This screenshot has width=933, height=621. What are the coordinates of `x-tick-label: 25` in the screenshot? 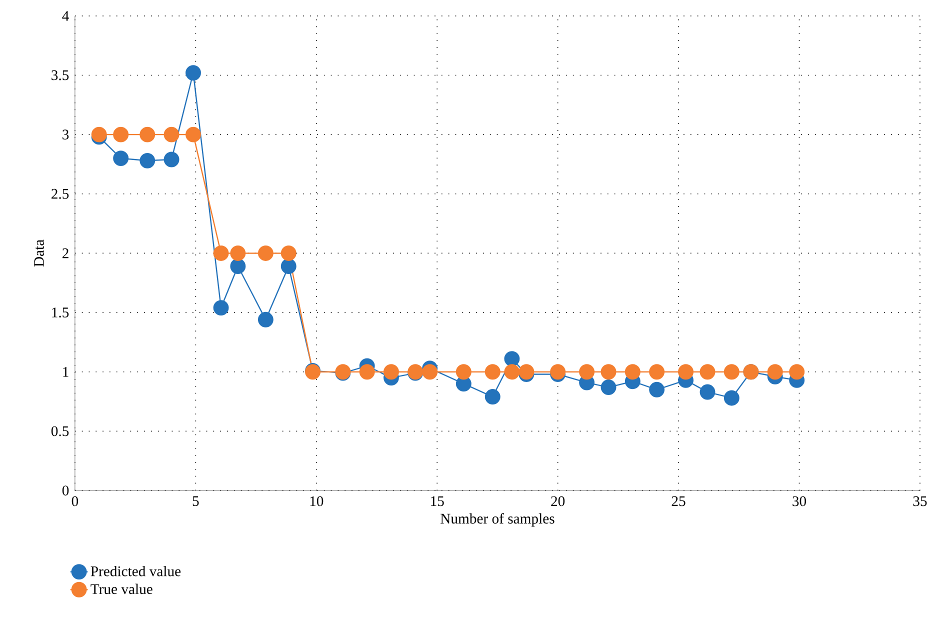 It's located at (679, 501).